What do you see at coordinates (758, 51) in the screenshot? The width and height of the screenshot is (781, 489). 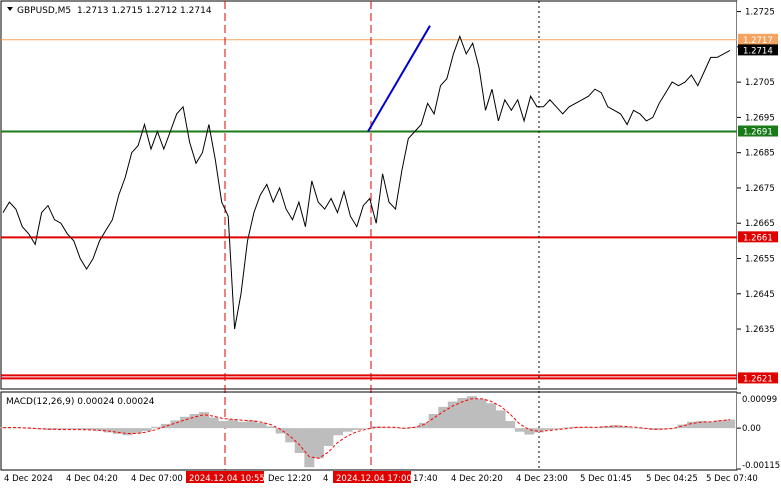 I see `level-price-label: 1.2714` at bounding box center [758, 51].